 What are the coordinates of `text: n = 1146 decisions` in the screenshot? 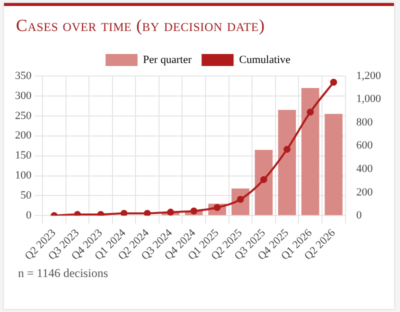 It's located at (63, 273).